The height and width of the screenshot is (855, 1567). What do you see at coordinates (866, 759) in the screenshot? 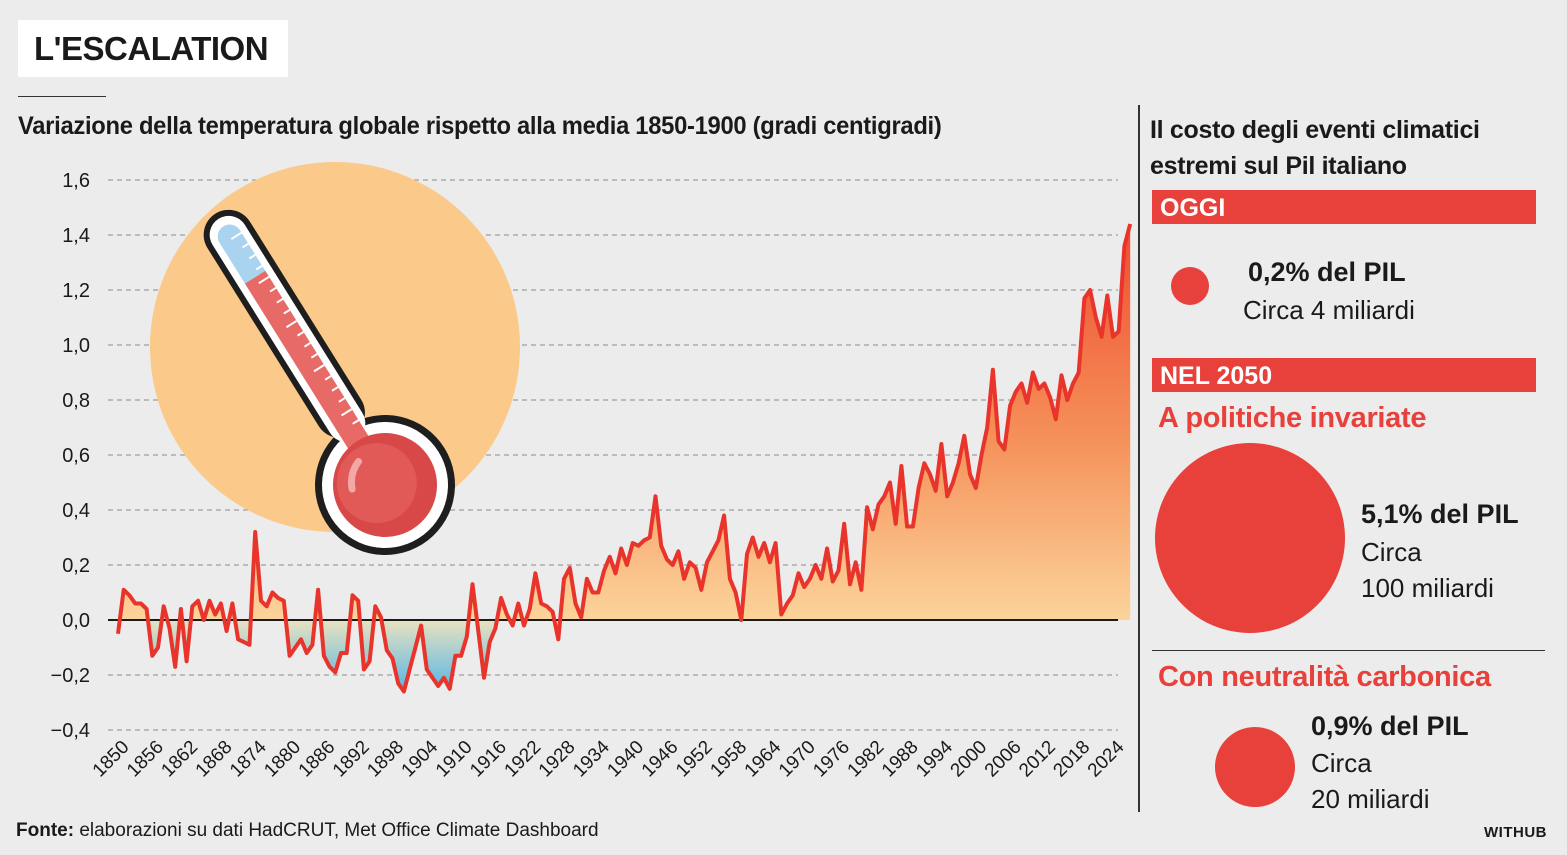
I see `x-tick-label: 1982` at bounding box center [866, 759].